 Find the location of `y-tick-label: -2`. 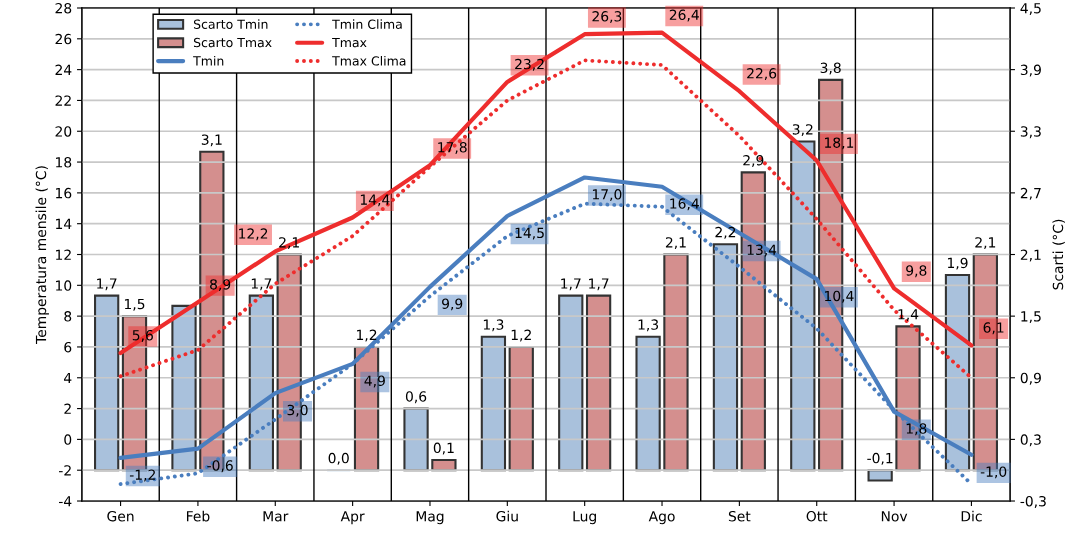

y-tick-label: -2 is located at coordinates (65, 470).